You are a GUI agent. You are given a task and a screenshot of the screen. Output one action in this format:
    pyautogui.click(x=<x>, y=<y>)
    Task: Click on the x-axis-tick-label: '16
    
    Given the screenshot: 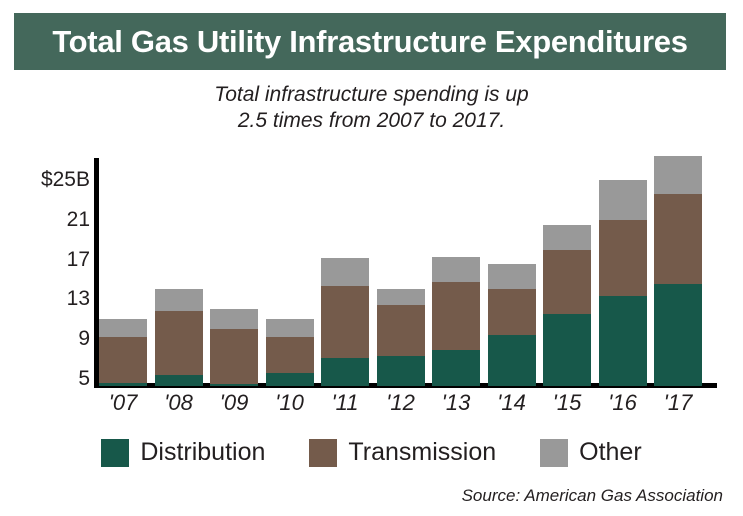 What is the action you would take?
    pyautogui.click(x=622, y=402)
    